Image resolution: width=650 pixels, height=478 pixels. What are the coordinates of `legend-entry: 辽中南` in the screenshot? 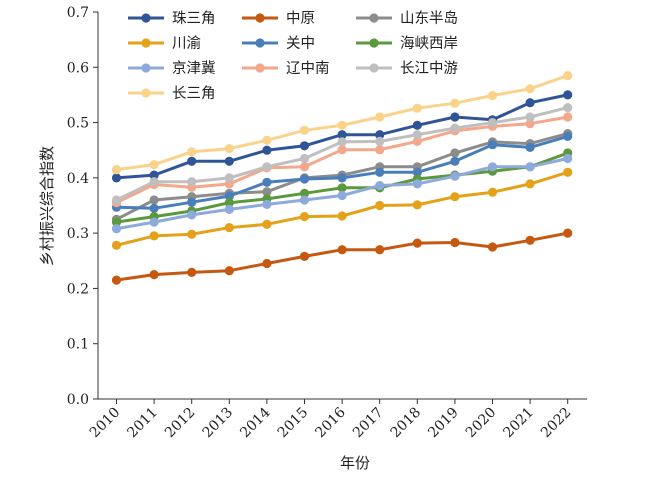 It's located at (286, 68).